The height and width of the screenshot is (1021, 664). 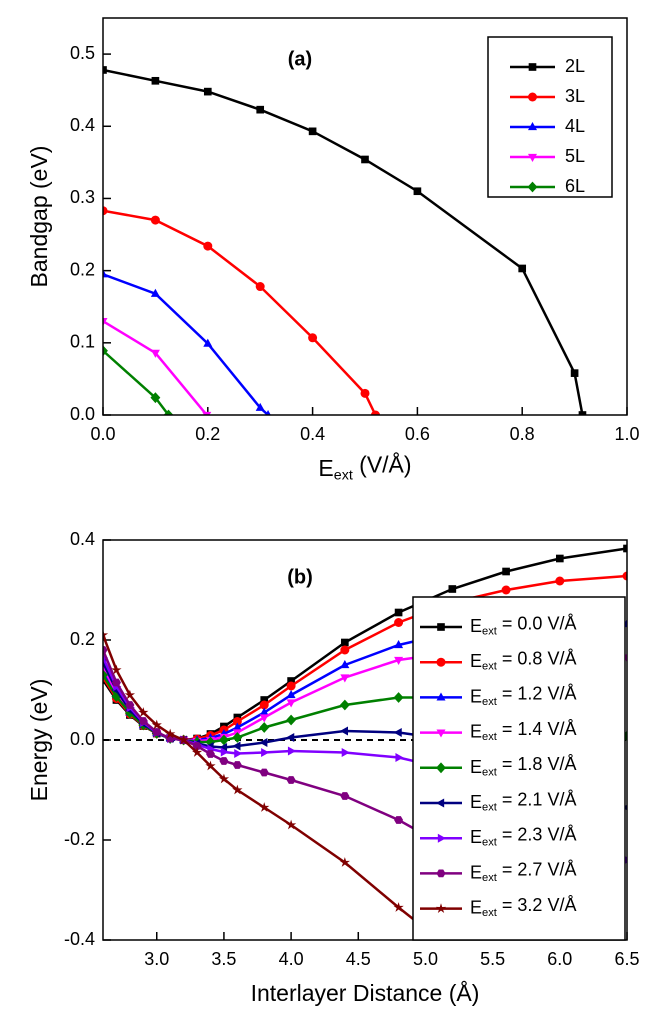 I want to click on legend-label: Eext = 1.8 V/Å, so click(x=523, y=766).